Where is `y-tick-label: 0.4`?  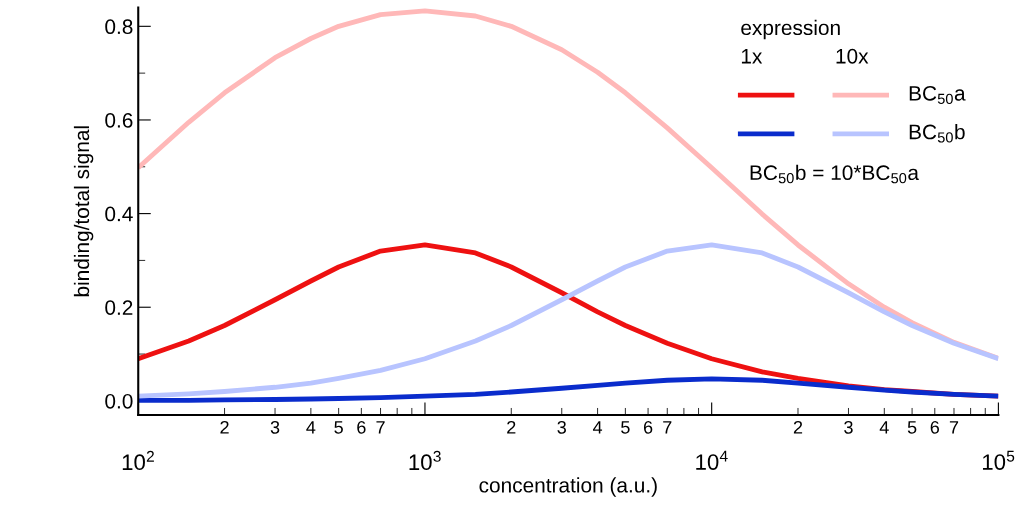
y-tick-label: 0.4 is located at coordinates (119, 214).